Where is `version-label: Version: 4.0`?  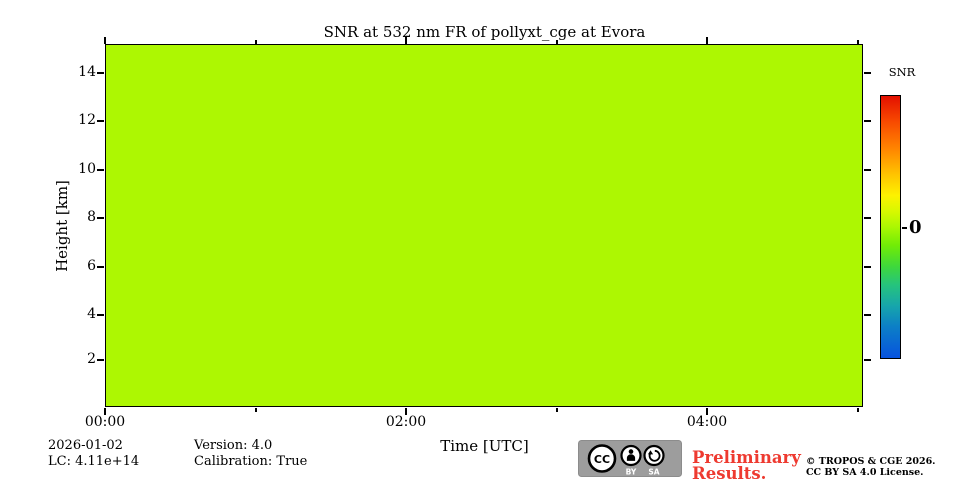 version-label: Version: 4.0 is located at coordinates (233, 445).